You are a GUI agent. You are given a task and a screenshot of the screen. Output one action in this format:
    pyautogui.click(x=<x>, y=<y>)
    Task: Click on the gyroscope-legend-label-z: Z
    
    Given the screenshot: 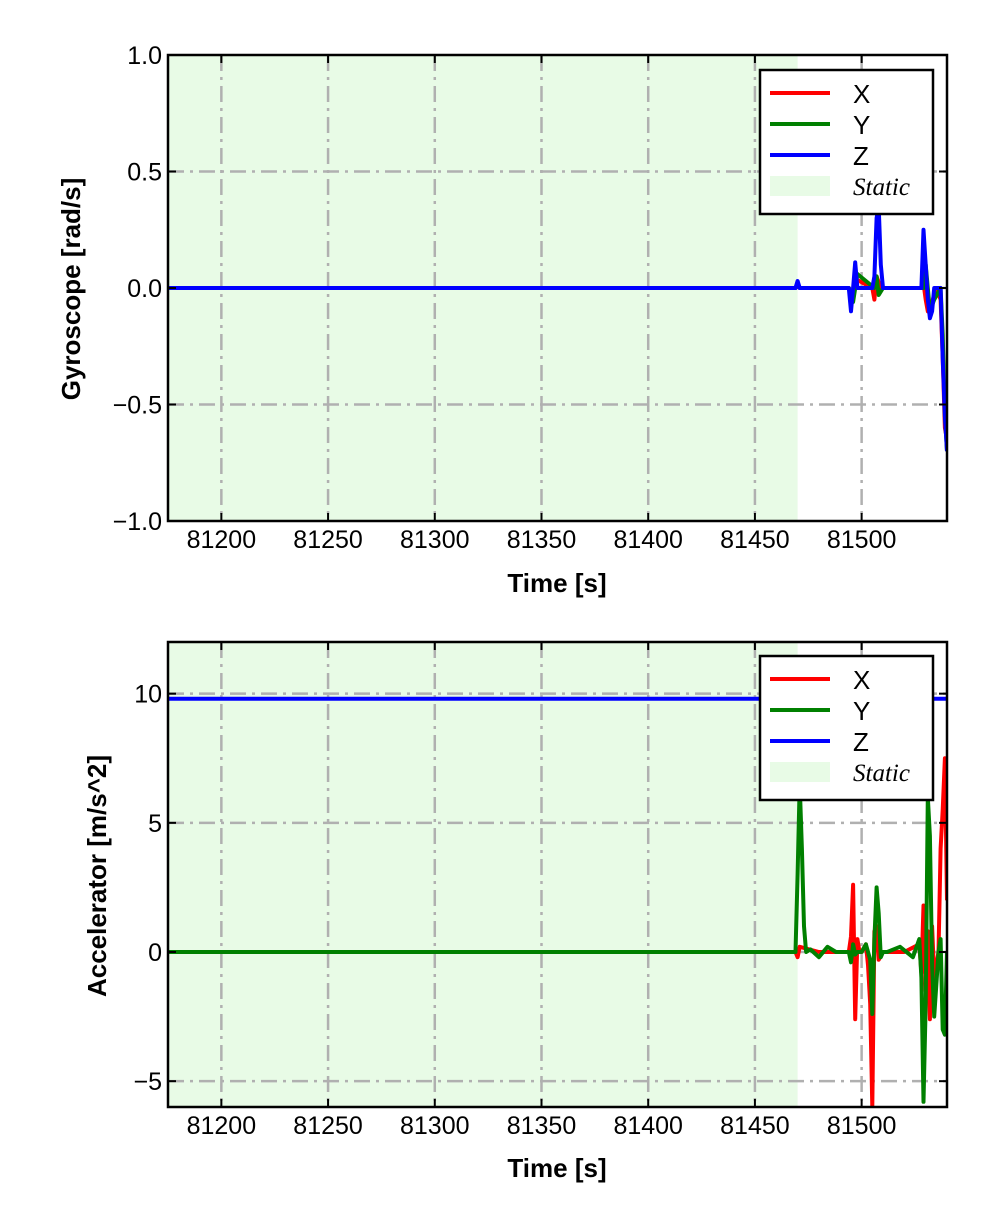 What is the action you would take?
    pyautogui.click(x=861, y=156)
    